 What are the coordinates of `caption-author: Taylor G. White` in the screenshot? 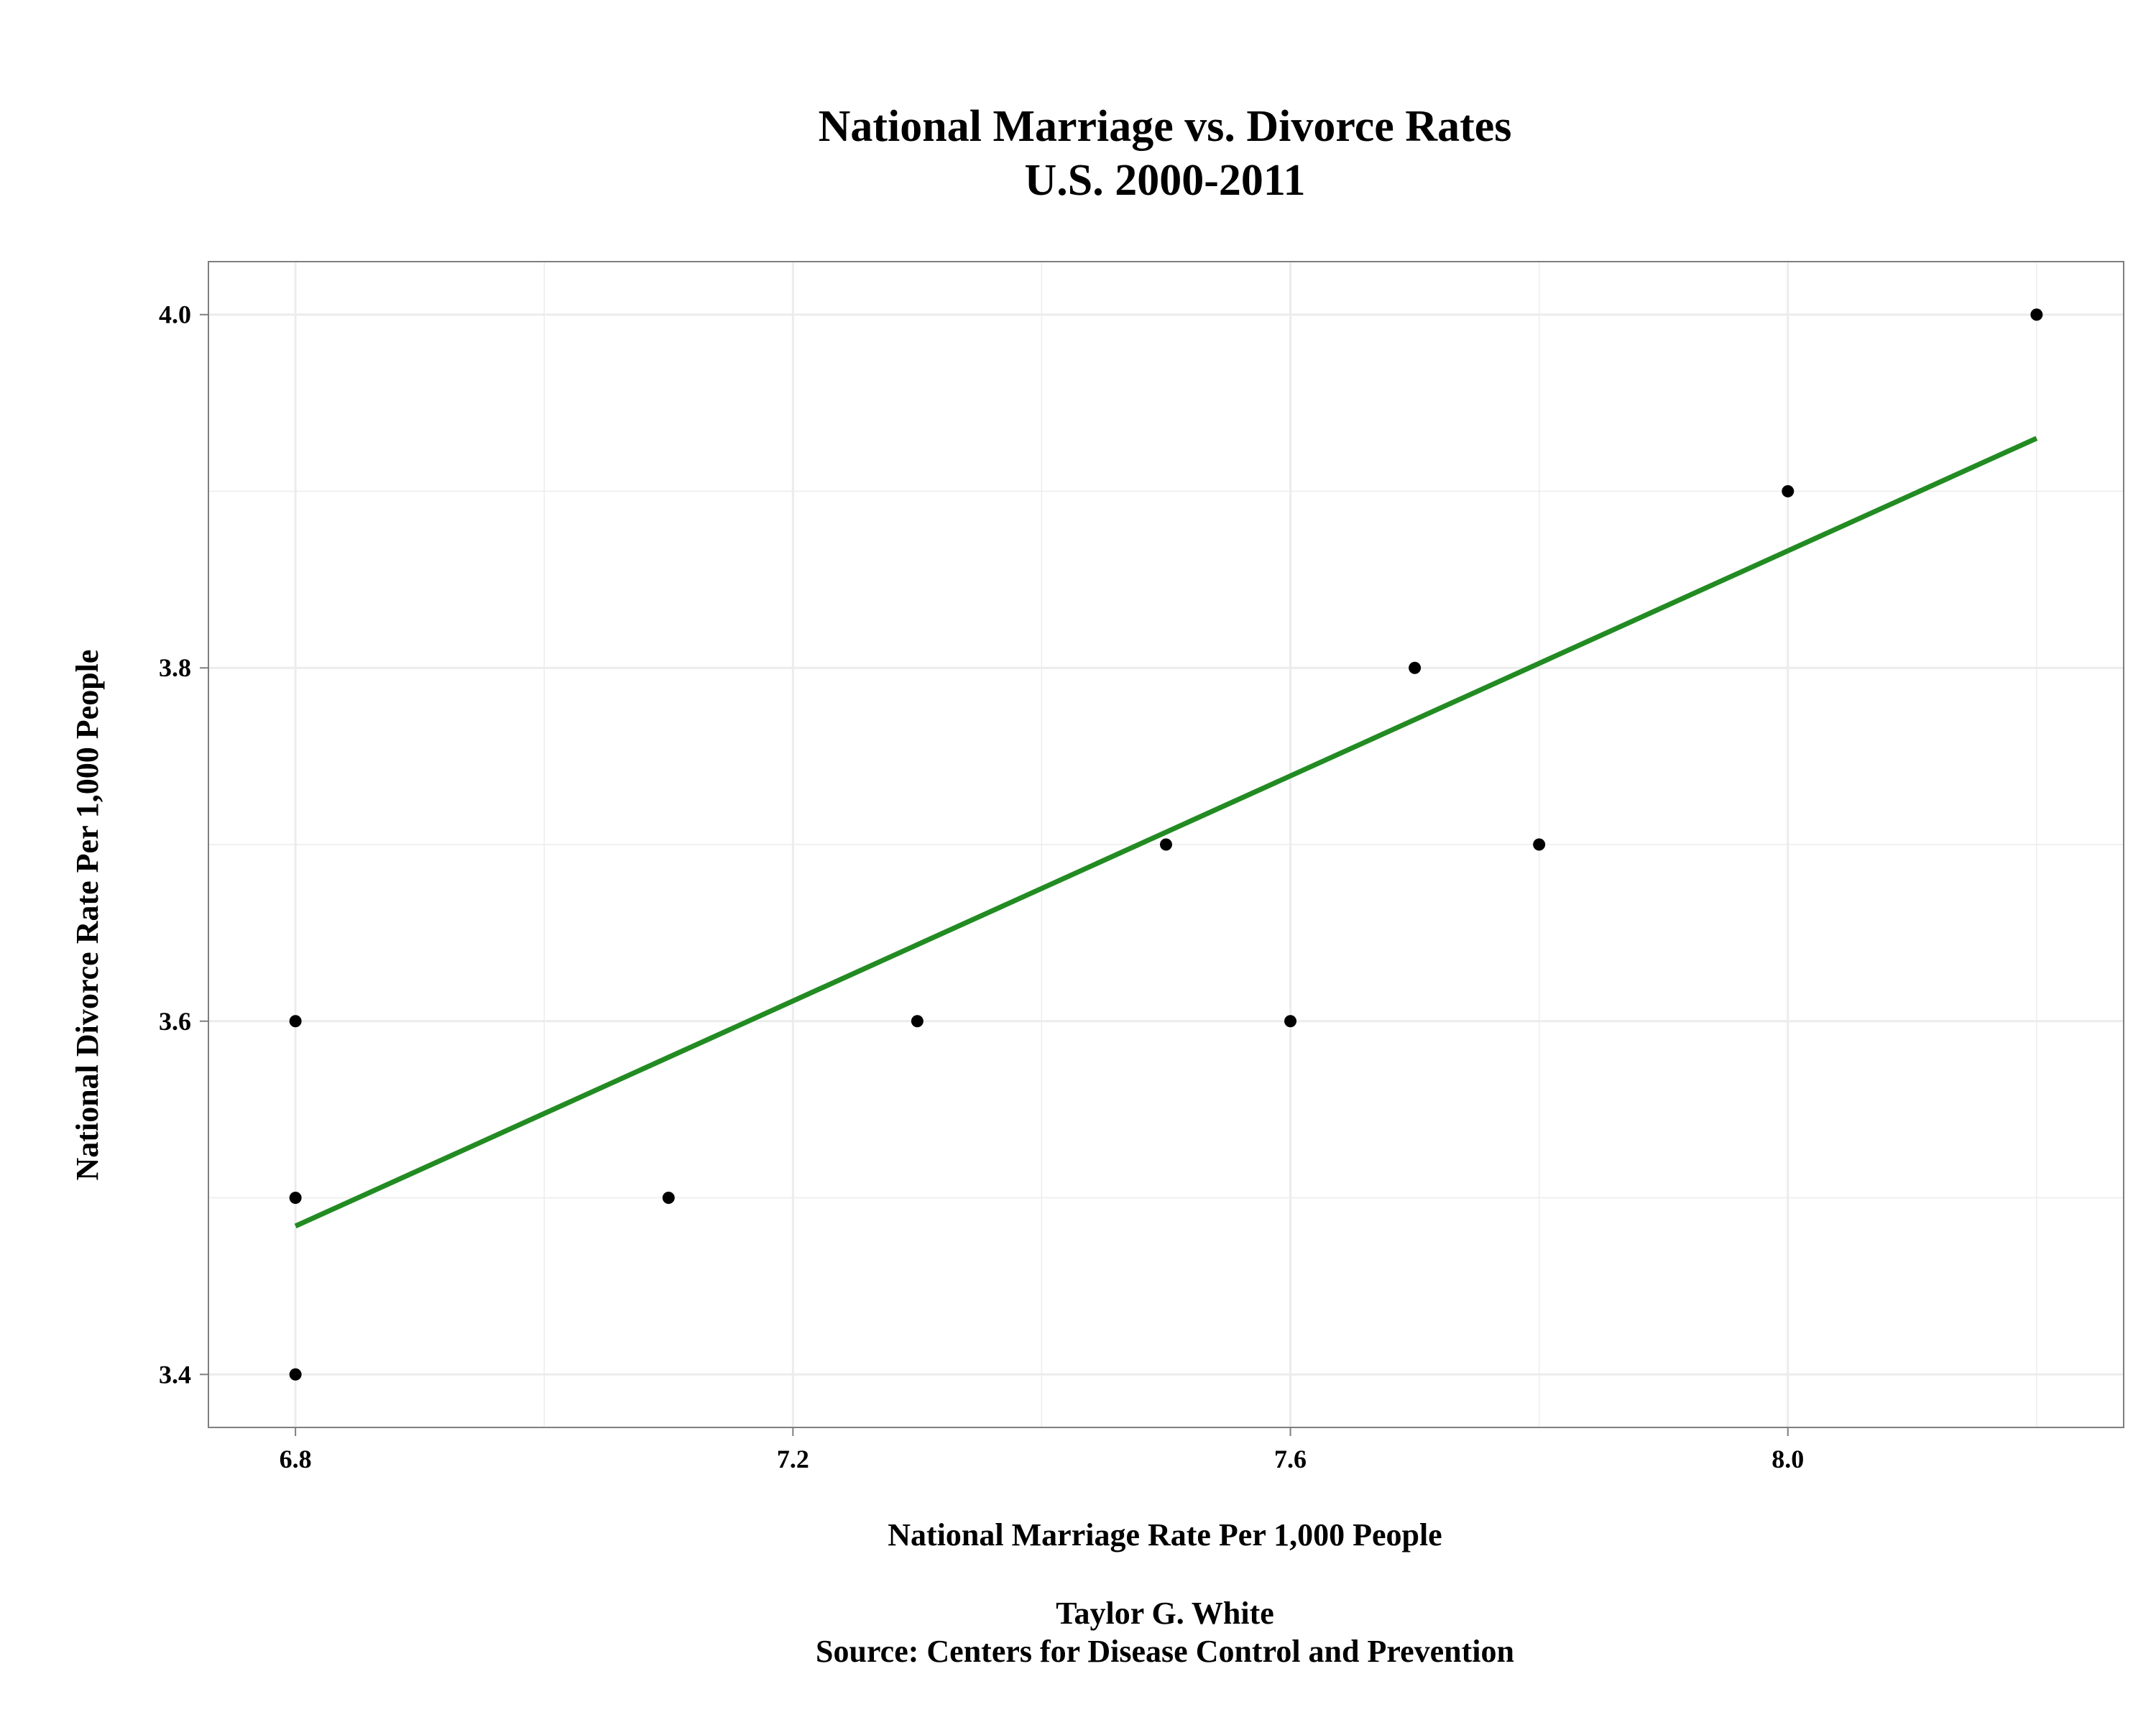 It's located at (1165, 1613).